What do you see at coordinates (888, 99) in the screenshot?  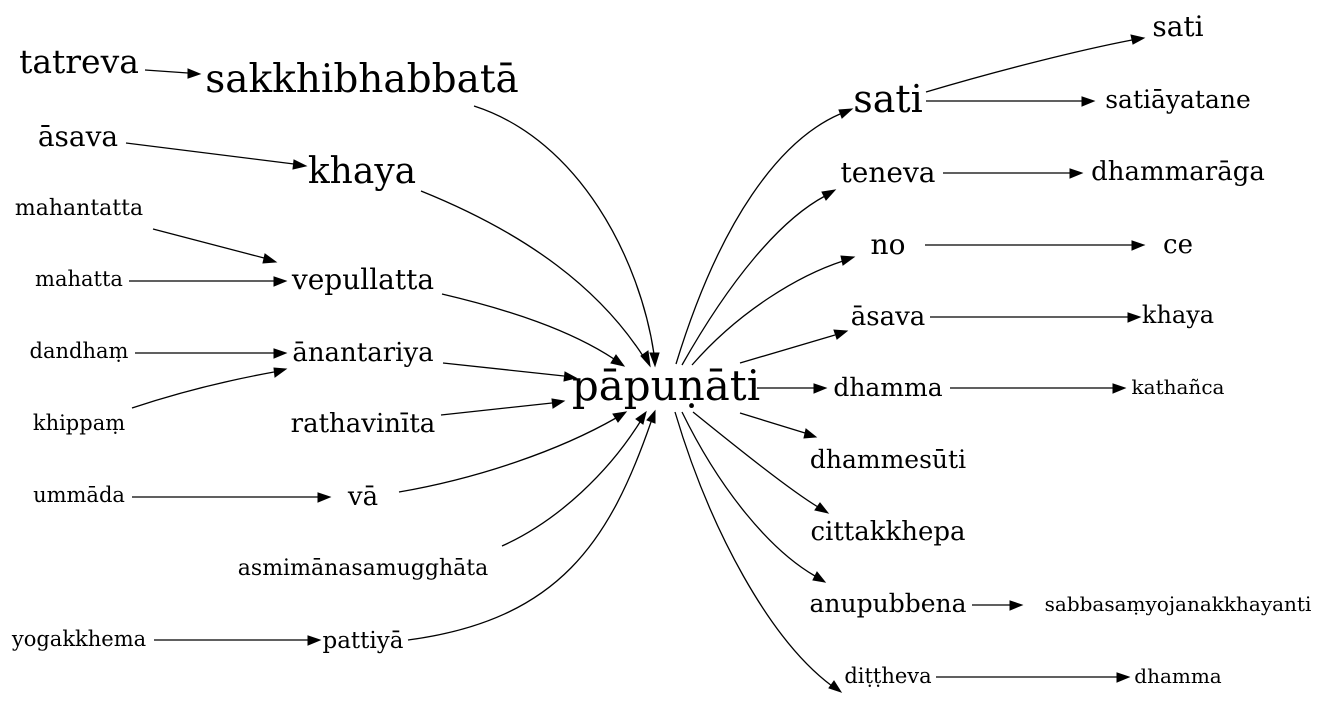 I see `node-sati: sati` at bounding box center [888, 99].